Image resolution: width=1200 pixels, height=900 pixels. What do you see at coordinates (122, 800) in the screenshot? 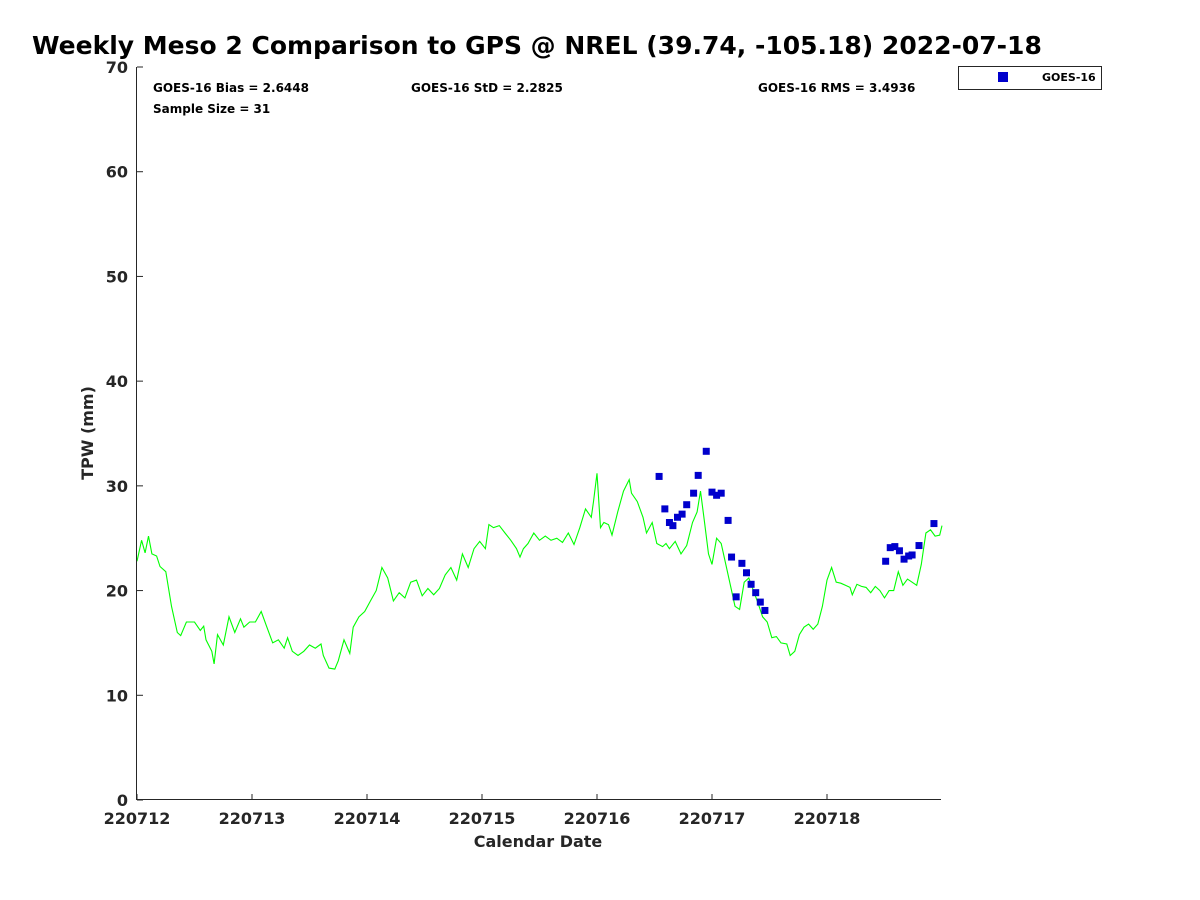
I see `y-tick-label: 0` at bounding box center [122, 800].